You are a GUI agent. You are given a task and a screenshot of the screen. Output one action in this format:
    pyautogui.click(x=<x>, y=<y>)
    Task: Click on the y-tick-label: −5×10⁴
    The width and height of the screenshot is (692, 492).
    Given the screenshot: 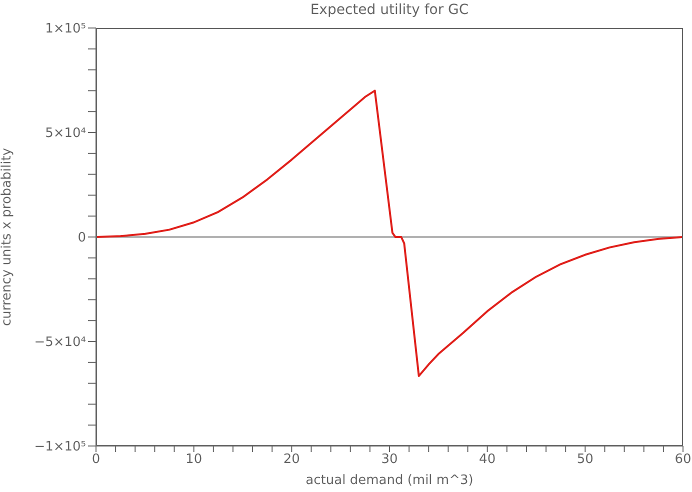 What is the action you would take?
    pyautogui.click(x=60, y=342)
    